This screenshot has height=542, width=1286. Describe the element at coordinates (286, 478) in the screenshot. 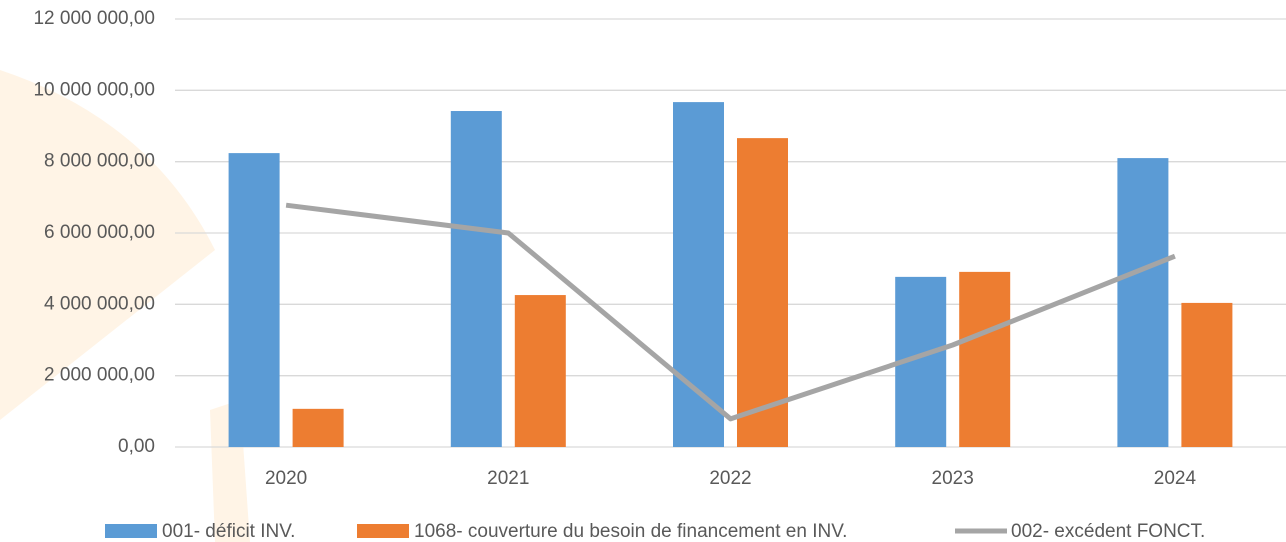

I see `x-tick-label: 2020` at that location.